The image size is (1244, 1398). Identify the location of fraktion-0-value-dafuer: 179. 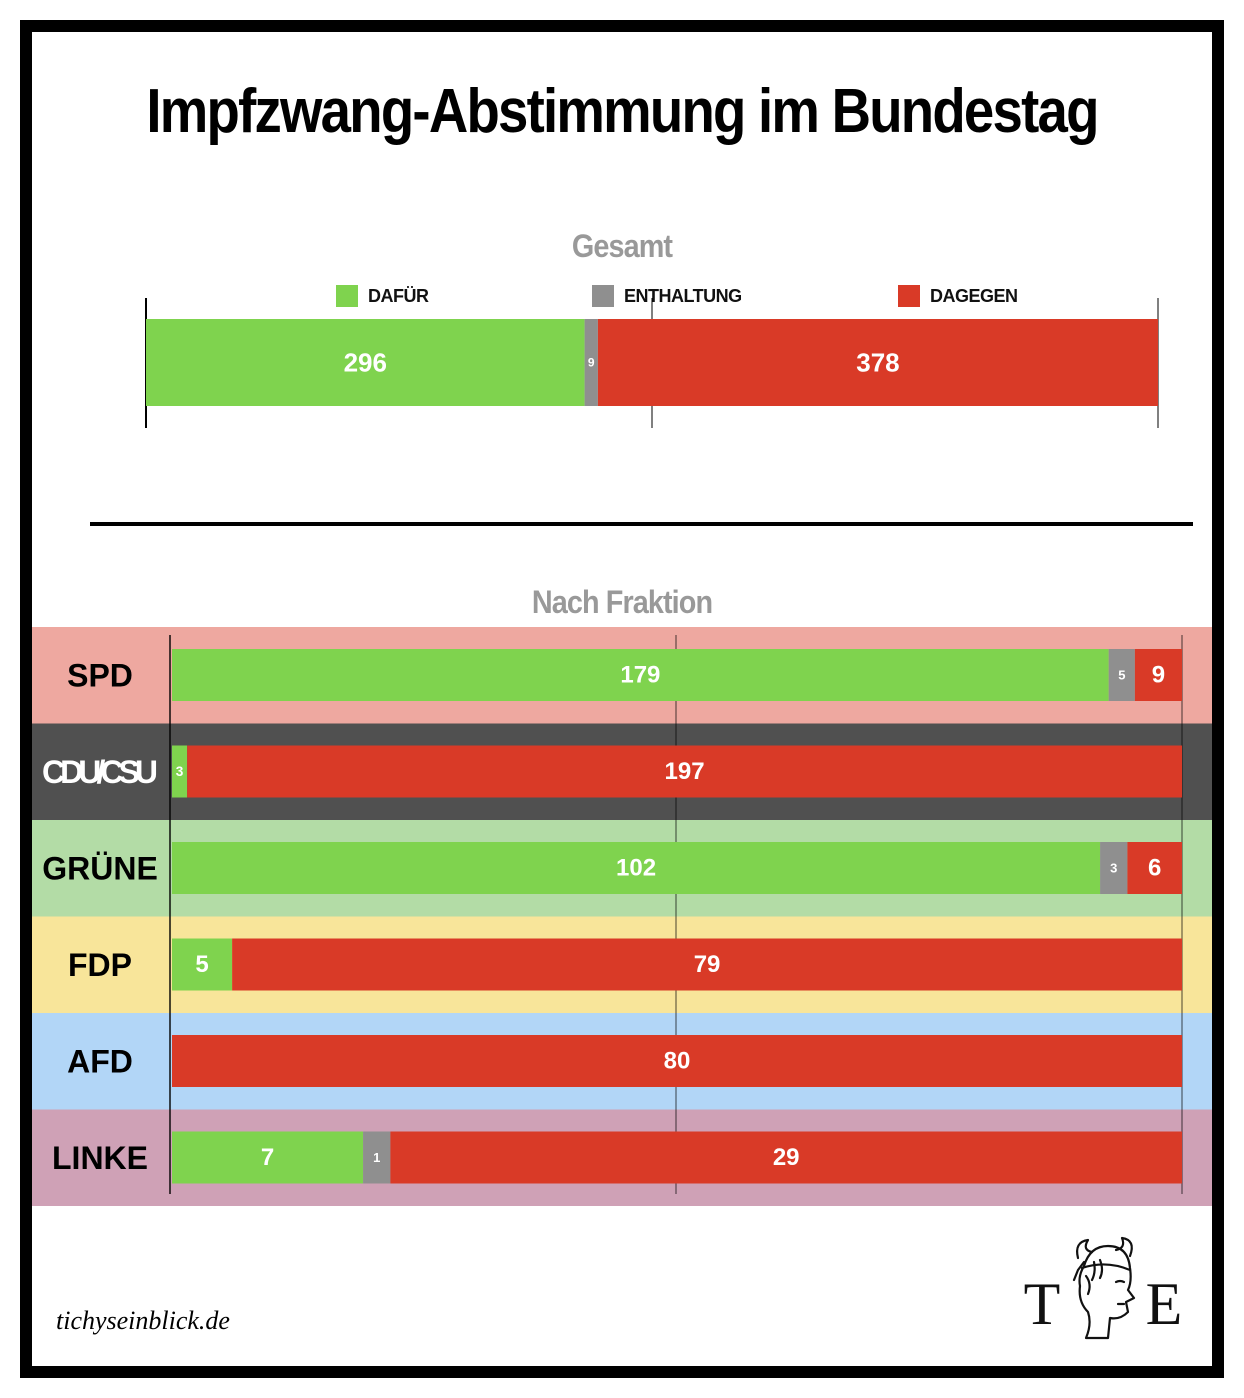
(640, 675).